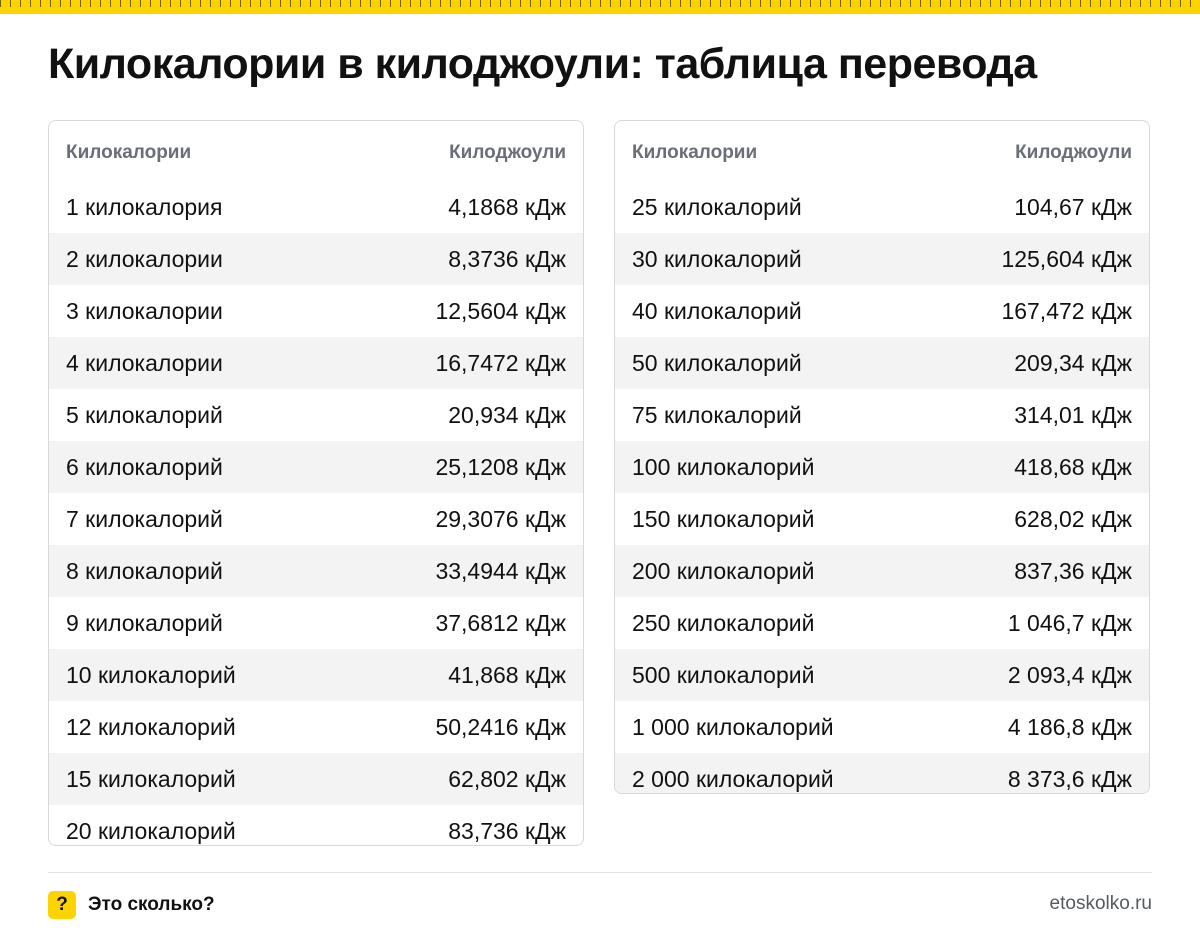 This screenshot has height=937, width=1200. Describe the element at coordinates (882, 519) in the screenshot. I see `table-row: 150 килокалорий 628,02 кДж` at that location.